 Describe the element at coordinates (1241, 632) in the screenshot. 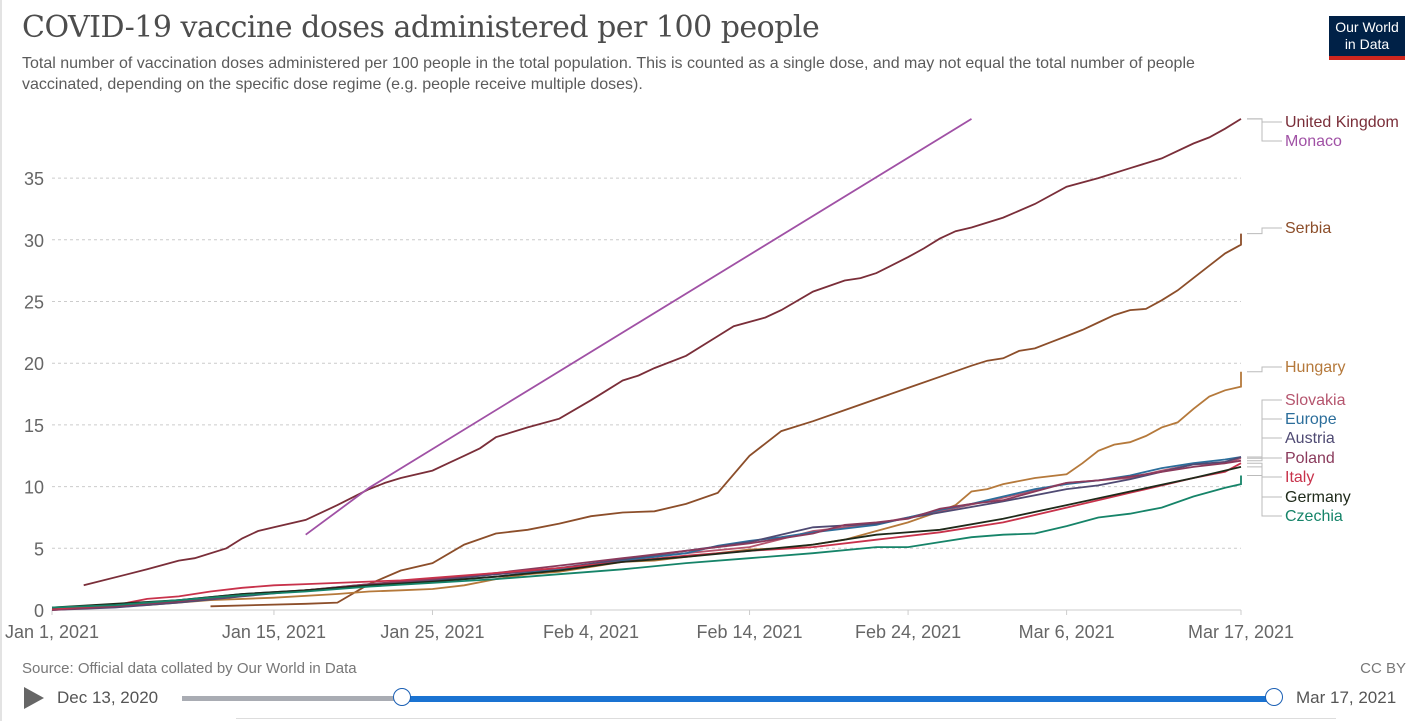

I see `x-tick-label: Mar 17, 2021` at that location.